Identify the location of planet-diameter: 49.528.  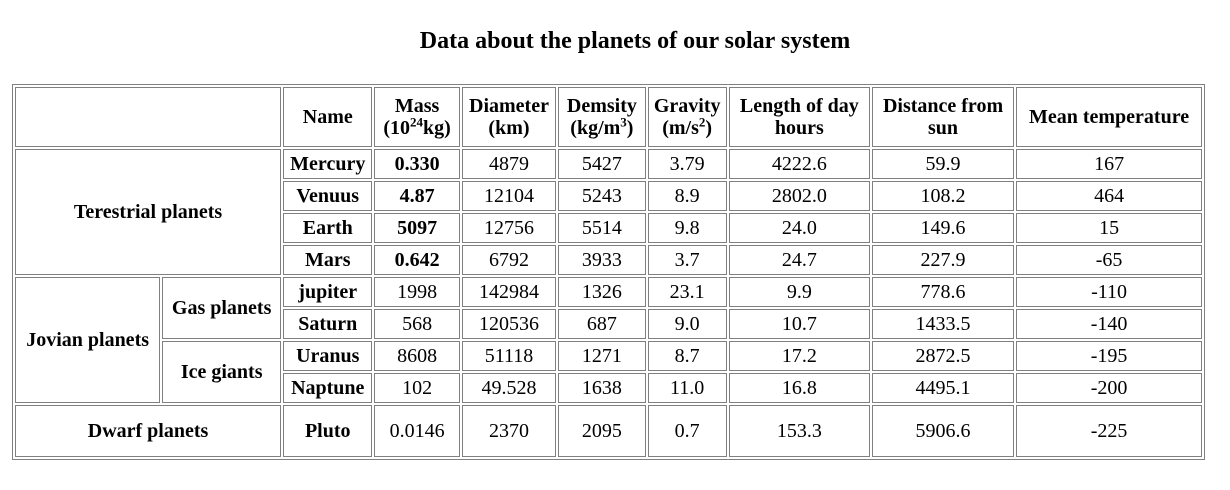
(509, 388).